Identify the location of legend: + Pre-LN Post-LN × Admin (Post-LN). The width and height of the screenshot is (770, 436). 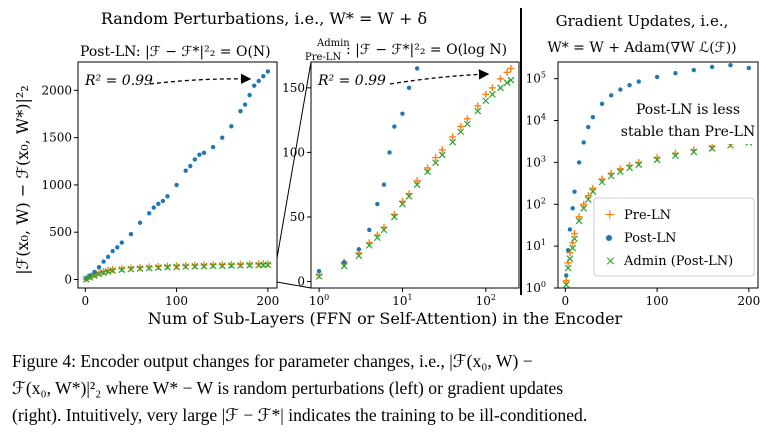
(674, 237).